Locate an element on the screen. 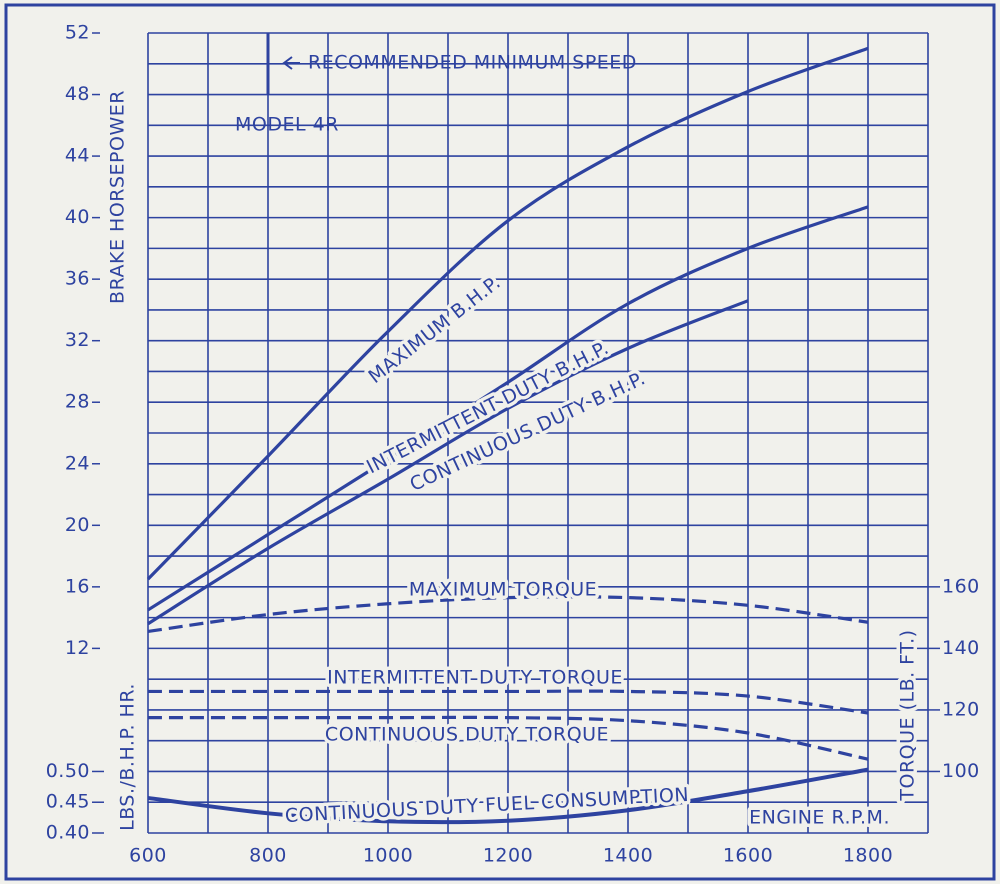 This screenshot has width=1000, height=884. x-tick-label: 1200 is located at coordinates (508, 856).